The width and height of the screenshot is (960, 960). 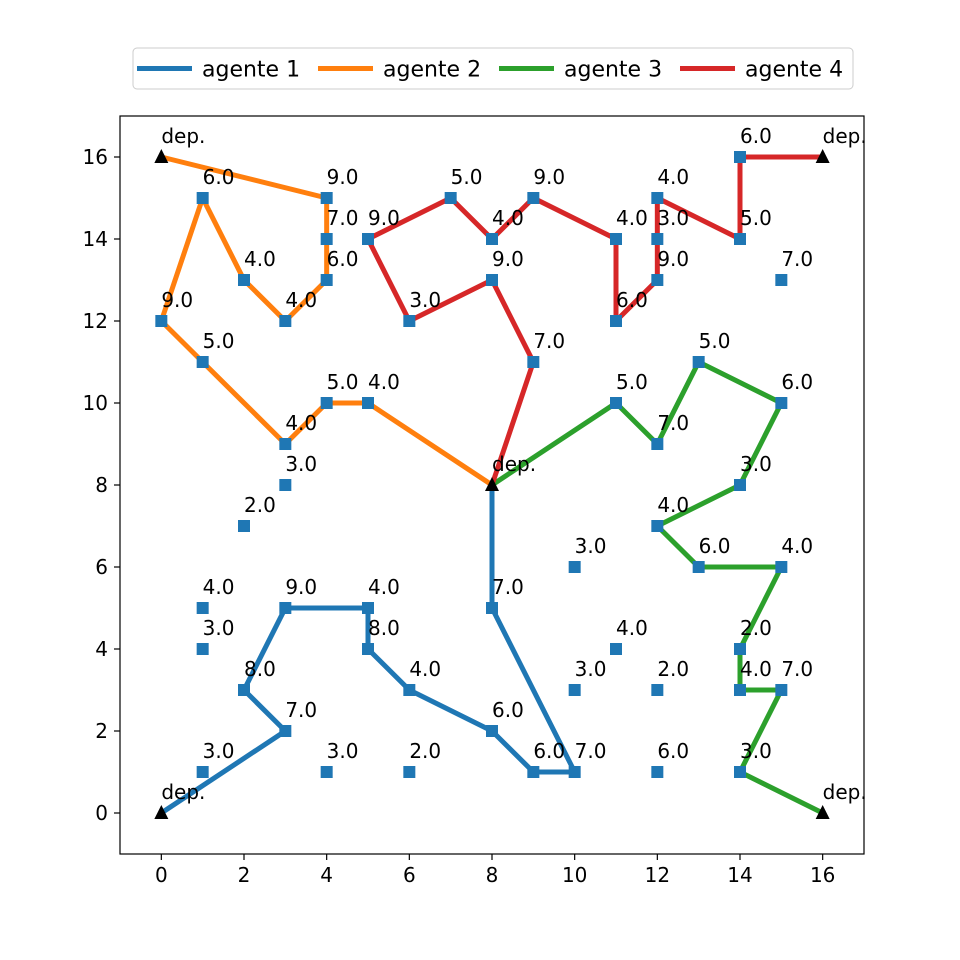 I want to click on y-tick-label: 16, so click(x=95, y=157).